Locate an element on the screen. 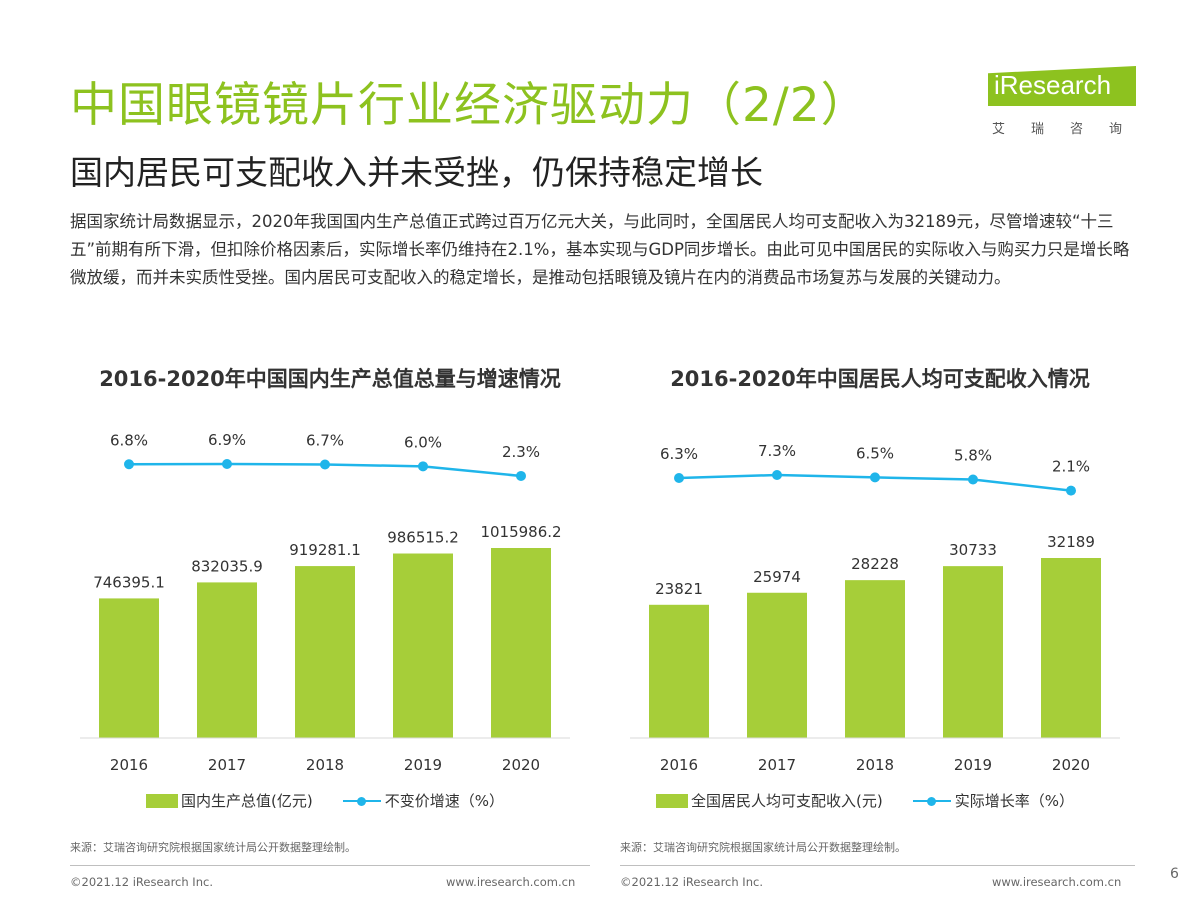 The height and width of the screenshot is (900, 1200). bar-value-label: 919281.1 is located at coordinates (325, 550).